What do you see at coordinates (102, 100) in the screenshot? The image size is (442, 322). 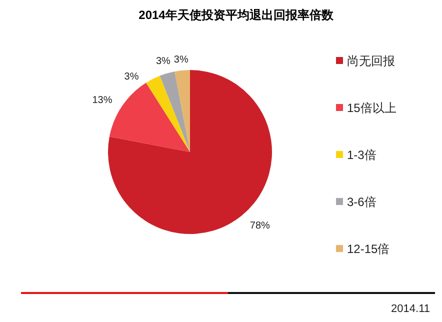 I see `data-label: 13%` at bounding box center [102, 100].